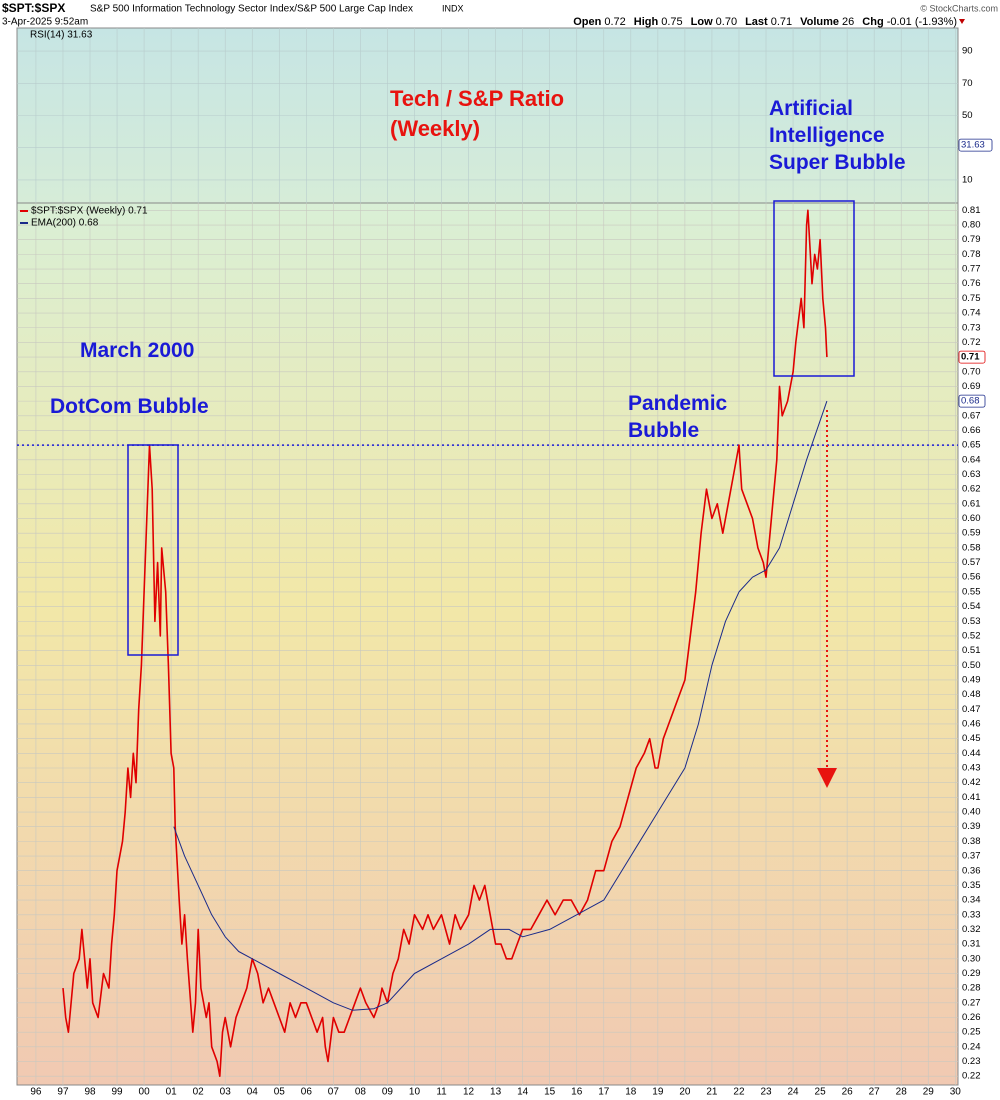  Describe the element at coordinates (726, 22) in the screenshot. I see `quote-value: 0.70` at that location.